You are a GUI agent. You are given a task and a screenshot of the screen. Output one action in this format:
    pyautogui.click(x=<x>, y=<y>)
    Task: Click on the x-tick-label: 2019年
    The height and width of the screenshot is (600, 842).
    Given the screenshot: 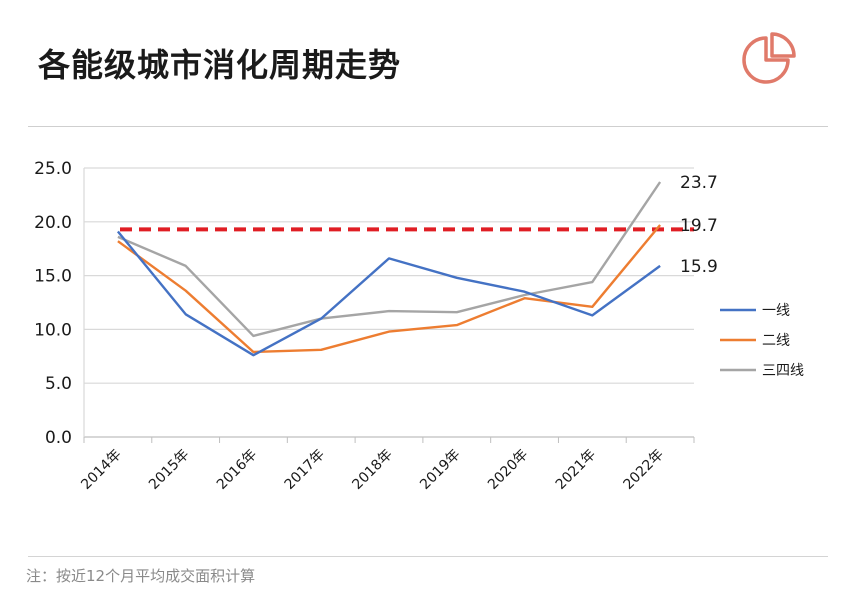 What is the action you would take?
    pyautogui.click(x=440, y=470)
    